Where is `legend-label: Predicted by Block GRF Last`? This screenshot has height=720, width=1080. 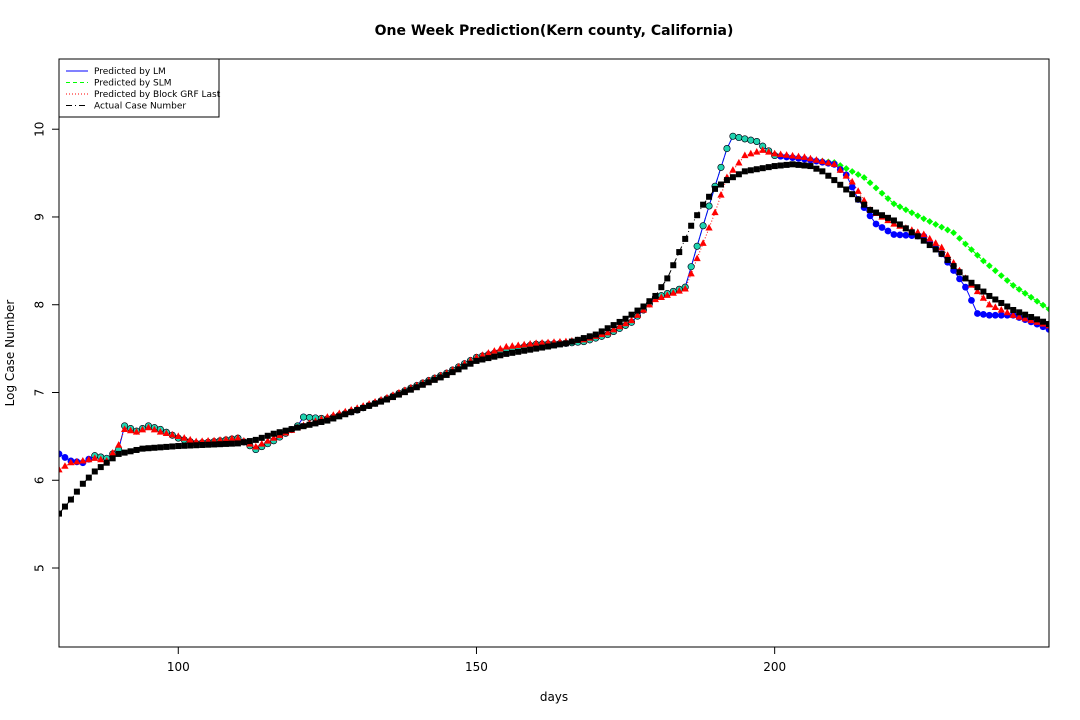 legend-label: Predicted by Block GRF Last is located at coordinates (157, 95).